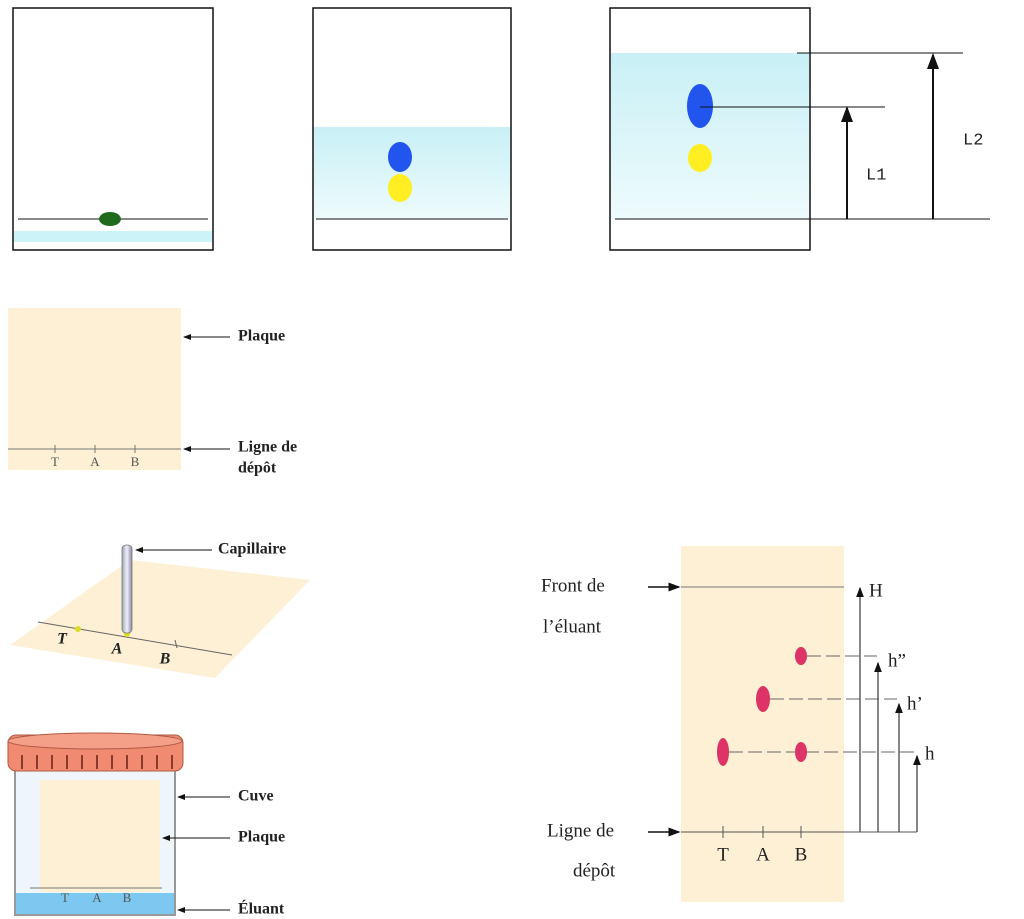 The width and height of the screenshot is (1024, 919). I want to click on front-label: l’éluant, so click(572, 626).